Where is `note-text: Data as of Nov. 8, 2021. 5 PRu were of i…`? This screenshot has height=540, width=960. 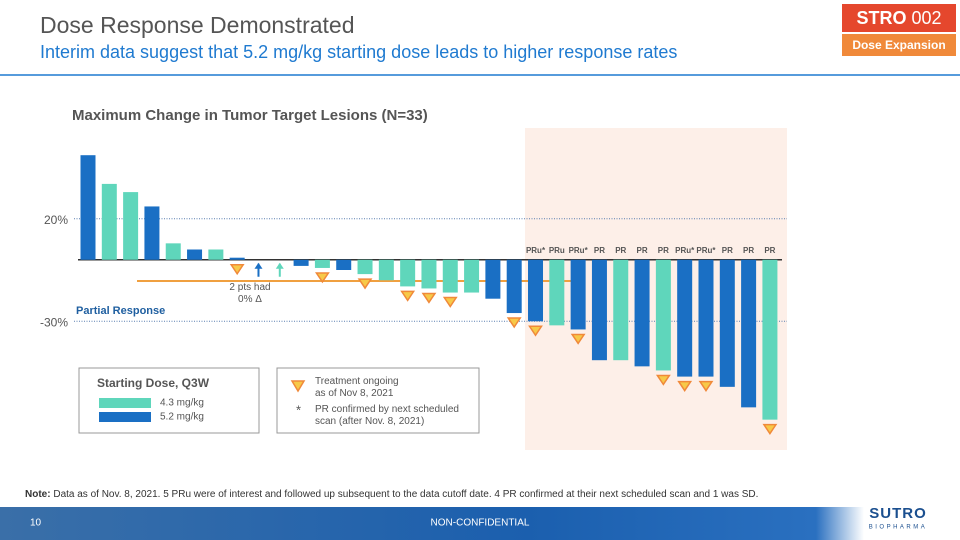 note-text: Data as of Nov. 8, 2021. 5 PRu were of i… is located at coordinates (405, 494).